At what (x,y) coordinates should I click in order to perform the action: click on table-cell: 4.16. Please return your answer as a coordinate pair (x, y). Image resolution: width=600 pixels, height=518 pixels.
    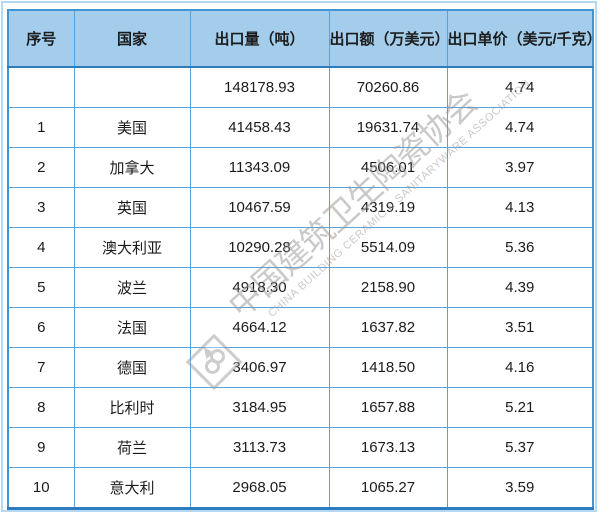
    Looking at the image, I should click on (520, 367).